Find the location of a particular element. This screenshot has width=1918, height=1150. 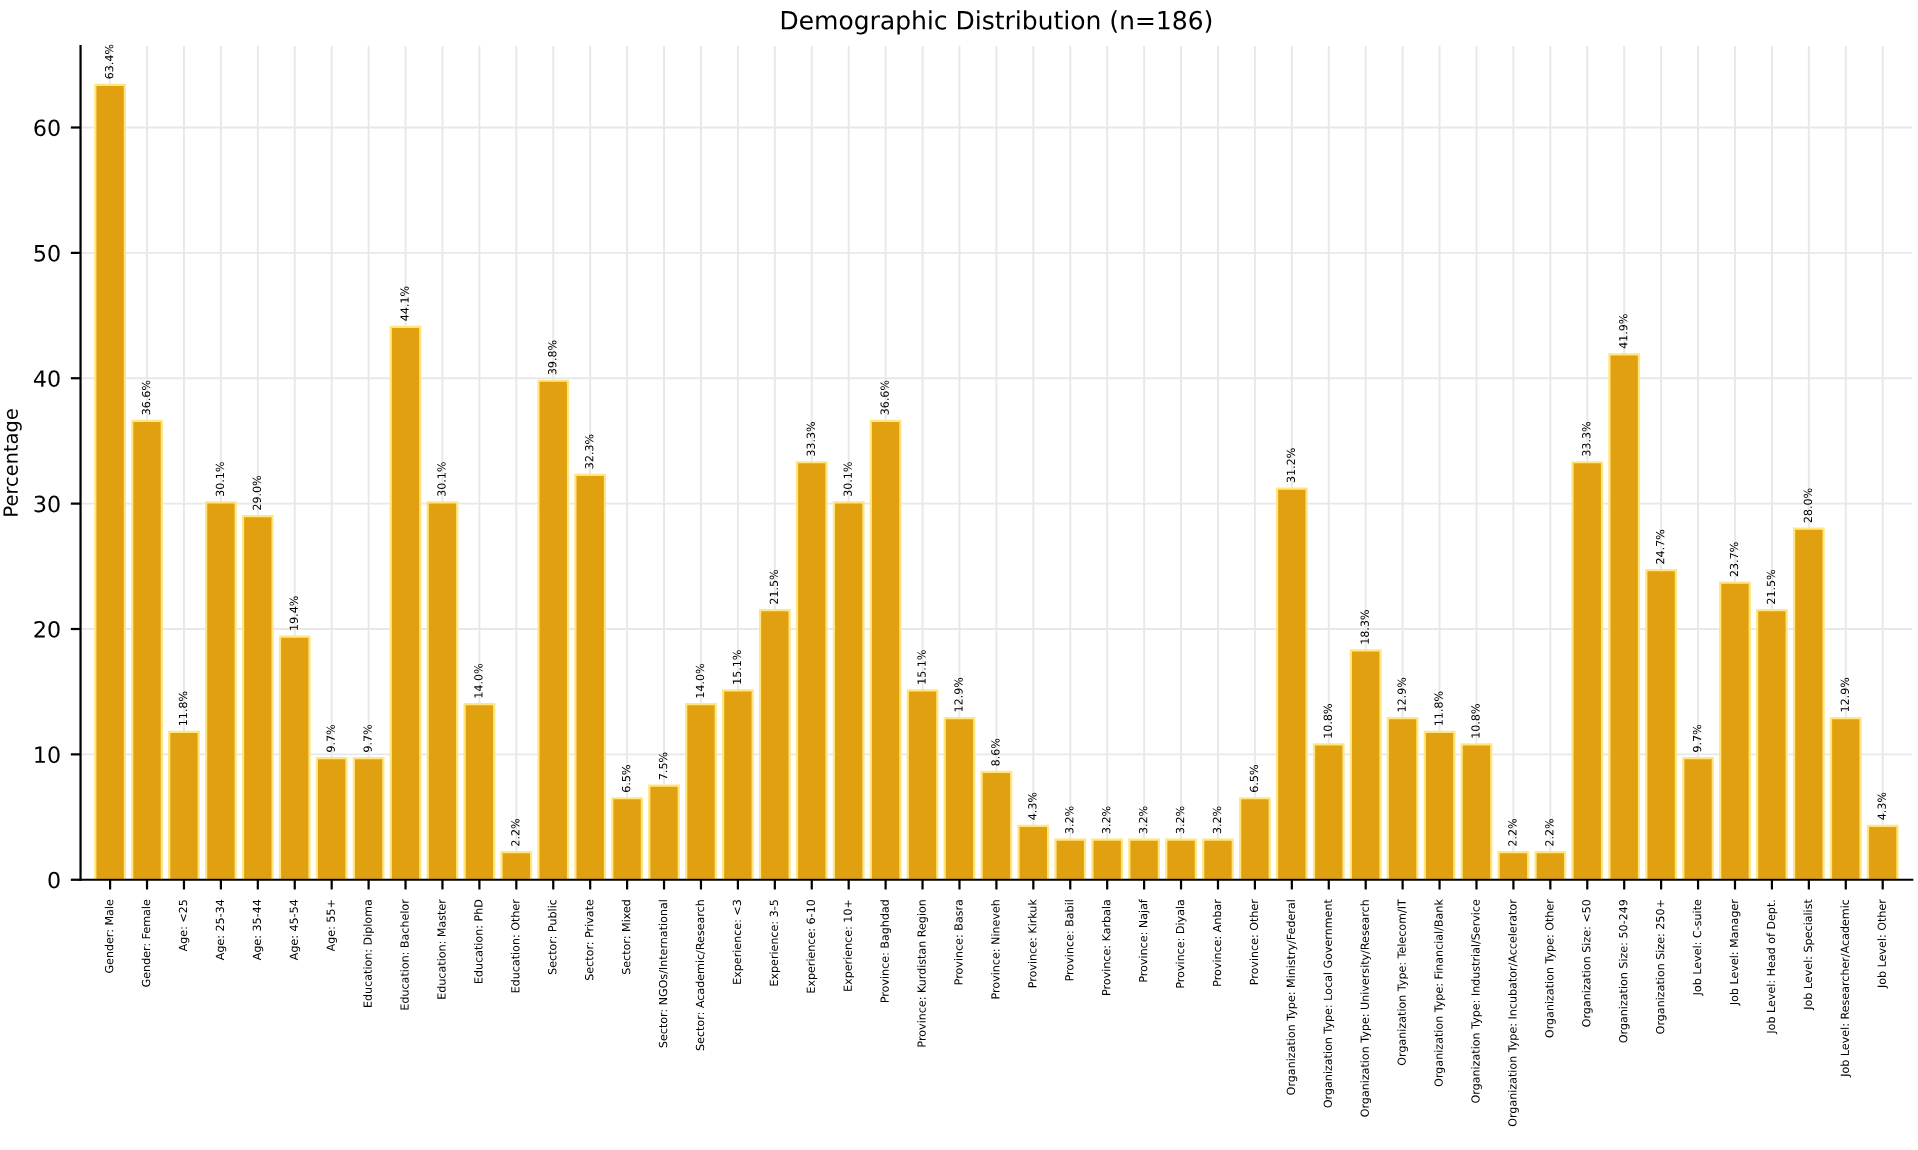

y-tick-label: 20 is located at coordinates (47, 629).